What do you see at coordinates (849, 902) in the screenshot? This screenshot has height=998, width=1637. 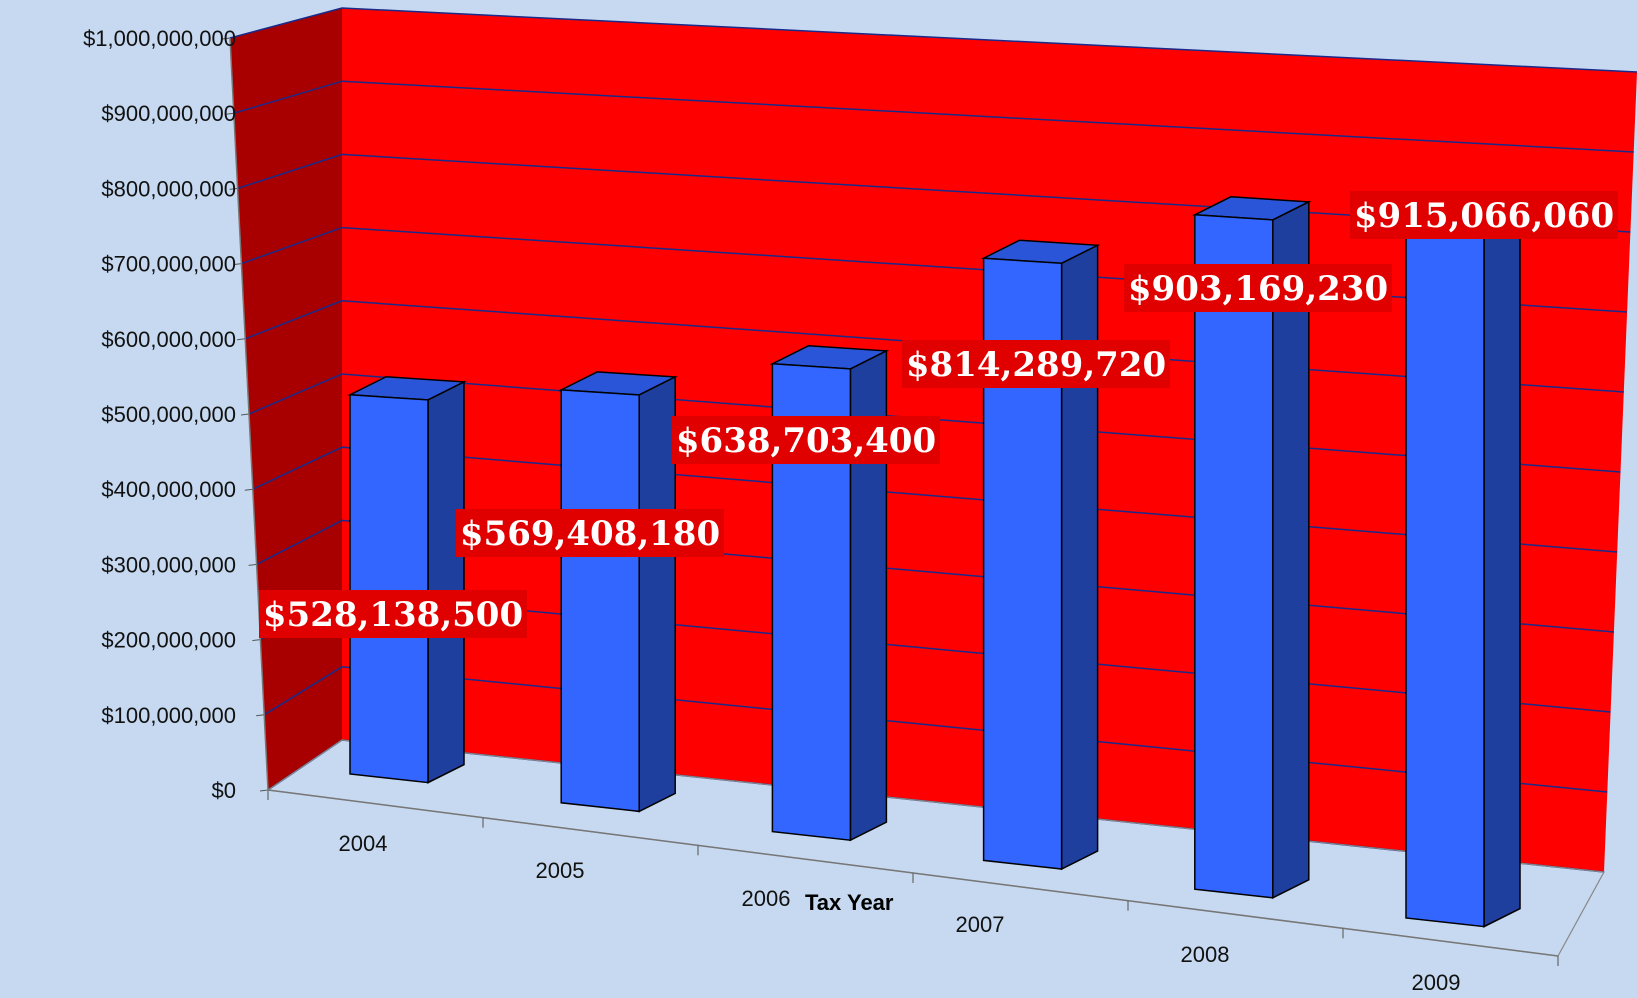 I see `x-axis-label: Tax Year` at bounding box center [849, 902].